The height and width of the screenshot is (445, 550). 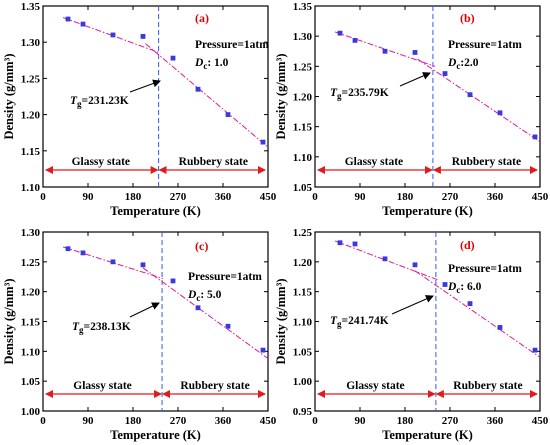 I want to click on tg-label: Tg=238.13K, so click(x=101, y=328).